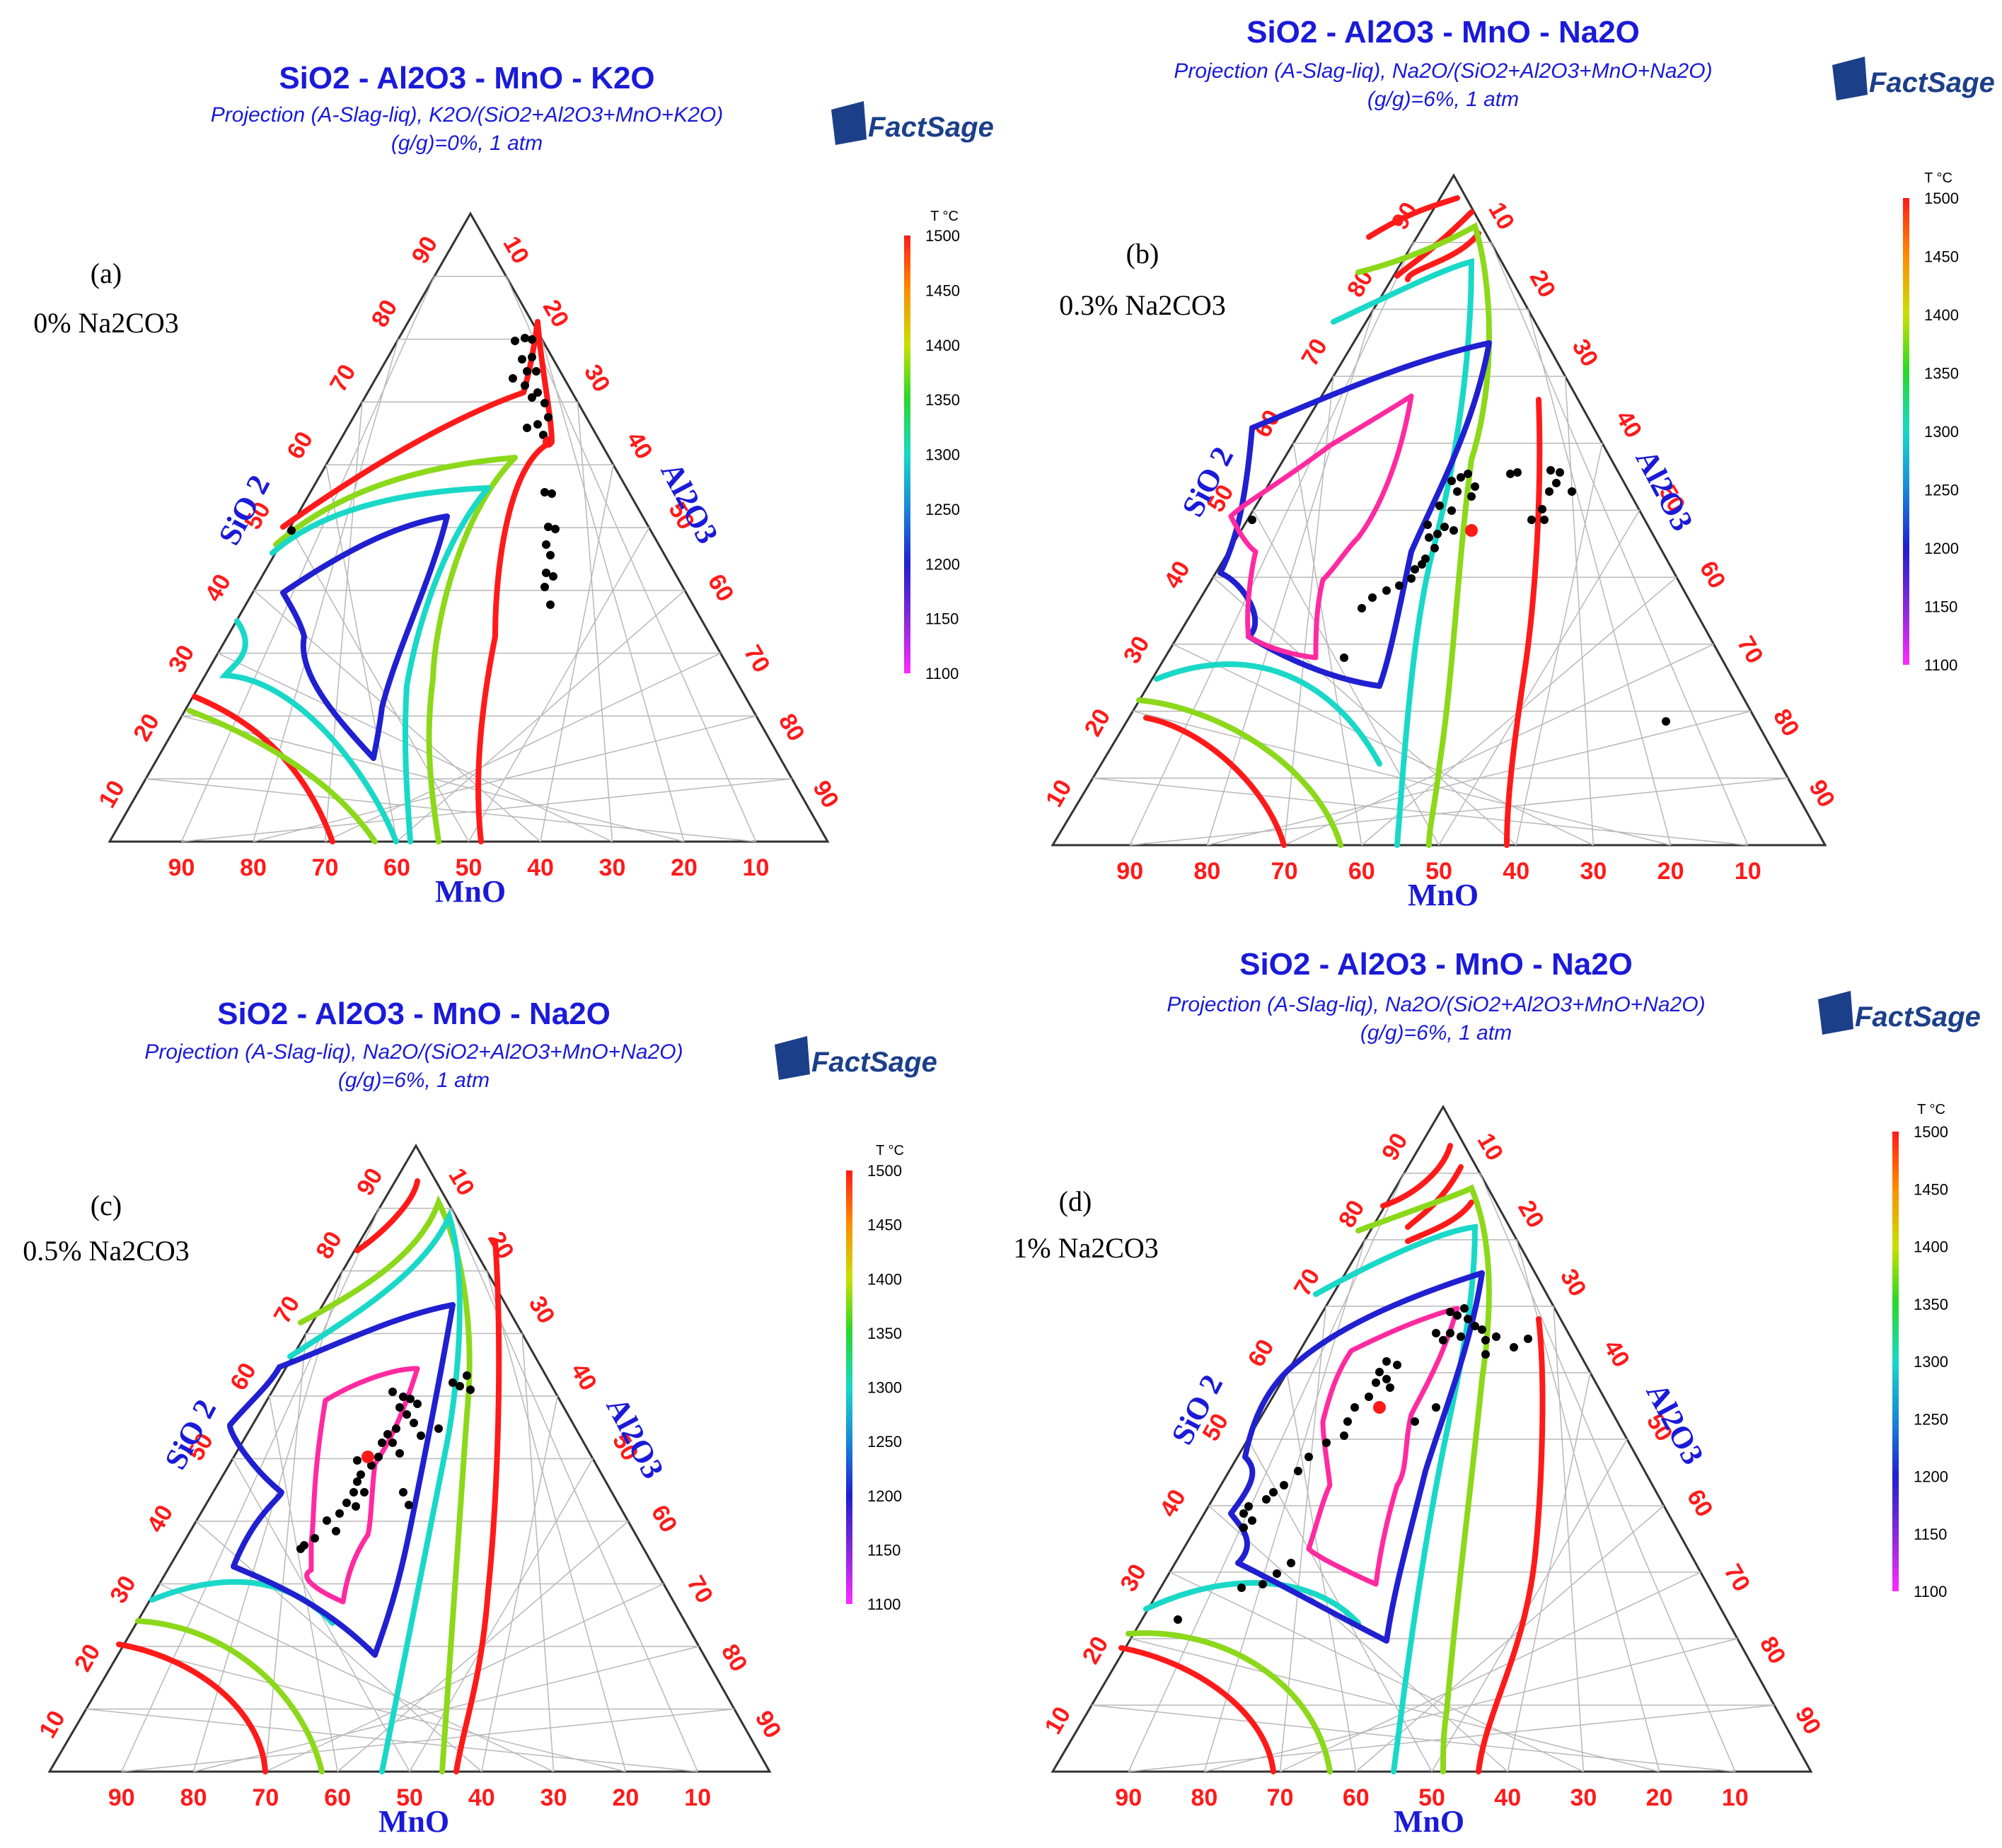 Image resolution: width=2002 pixels, height=1848 pixels. I want to click on panel-a-legend-value: 1500, so click(942, 236).